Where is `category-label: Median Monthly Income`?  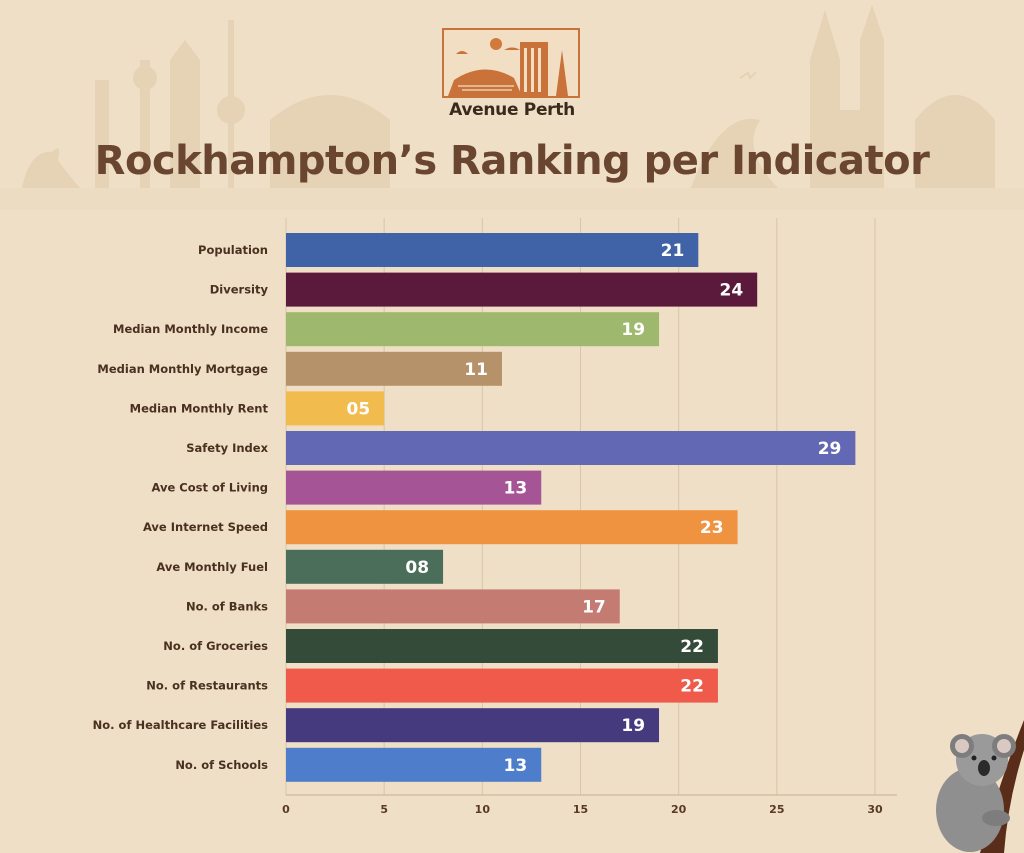
category-label: Median Monthly Income is located at coordinates (190, 329).